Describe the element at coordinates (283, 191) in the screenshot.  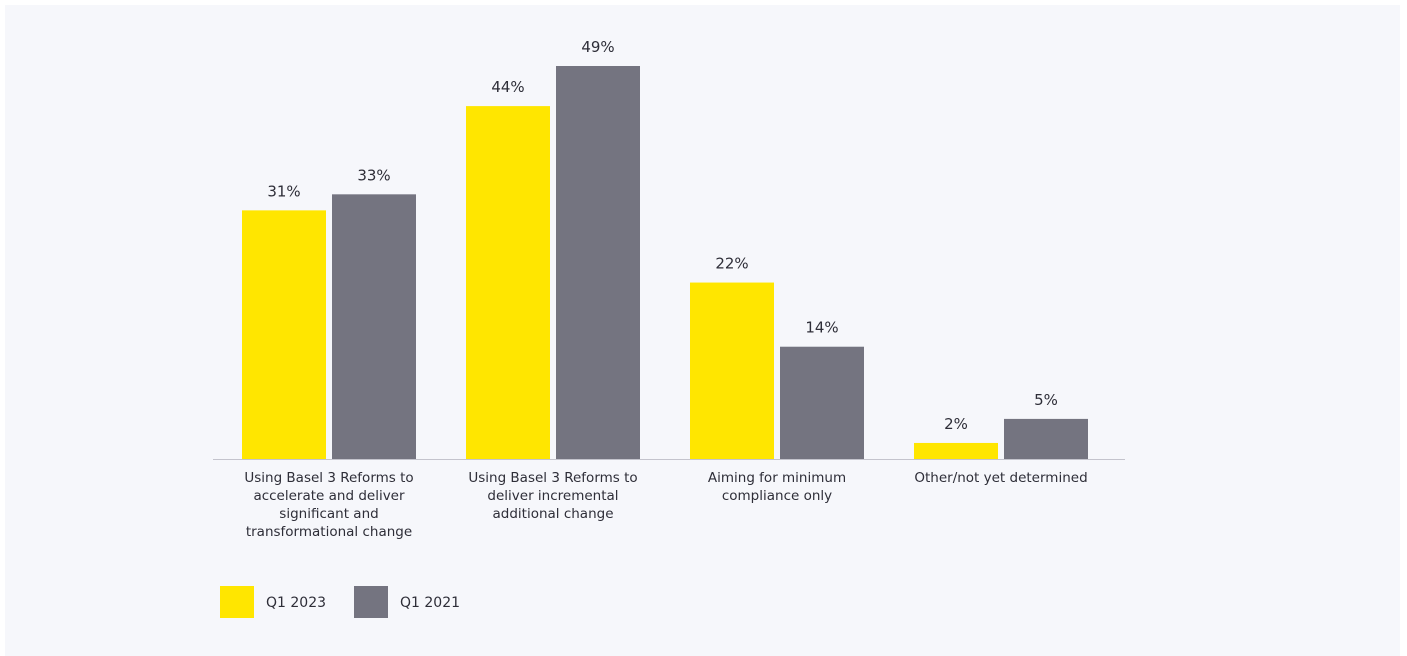
I see `data-label-q1-2023-cat-1: 31%` at that location.